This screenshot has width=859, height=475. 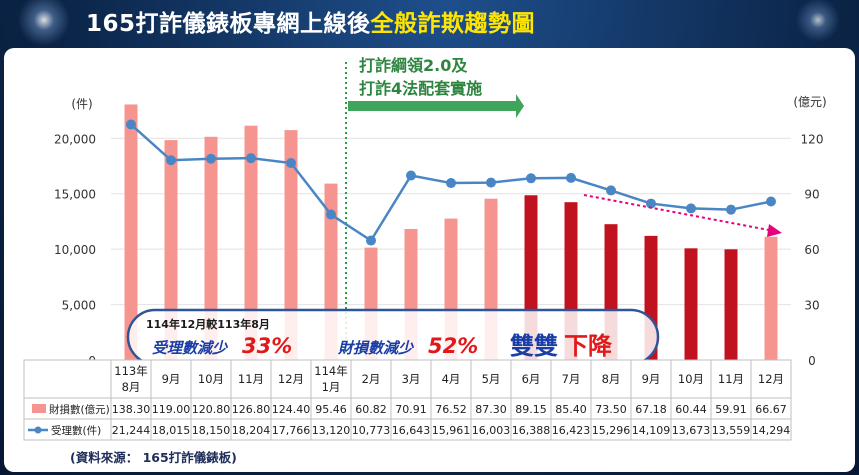 I want to click on value-label-loss: 119.00, so click(x=171, y=409).